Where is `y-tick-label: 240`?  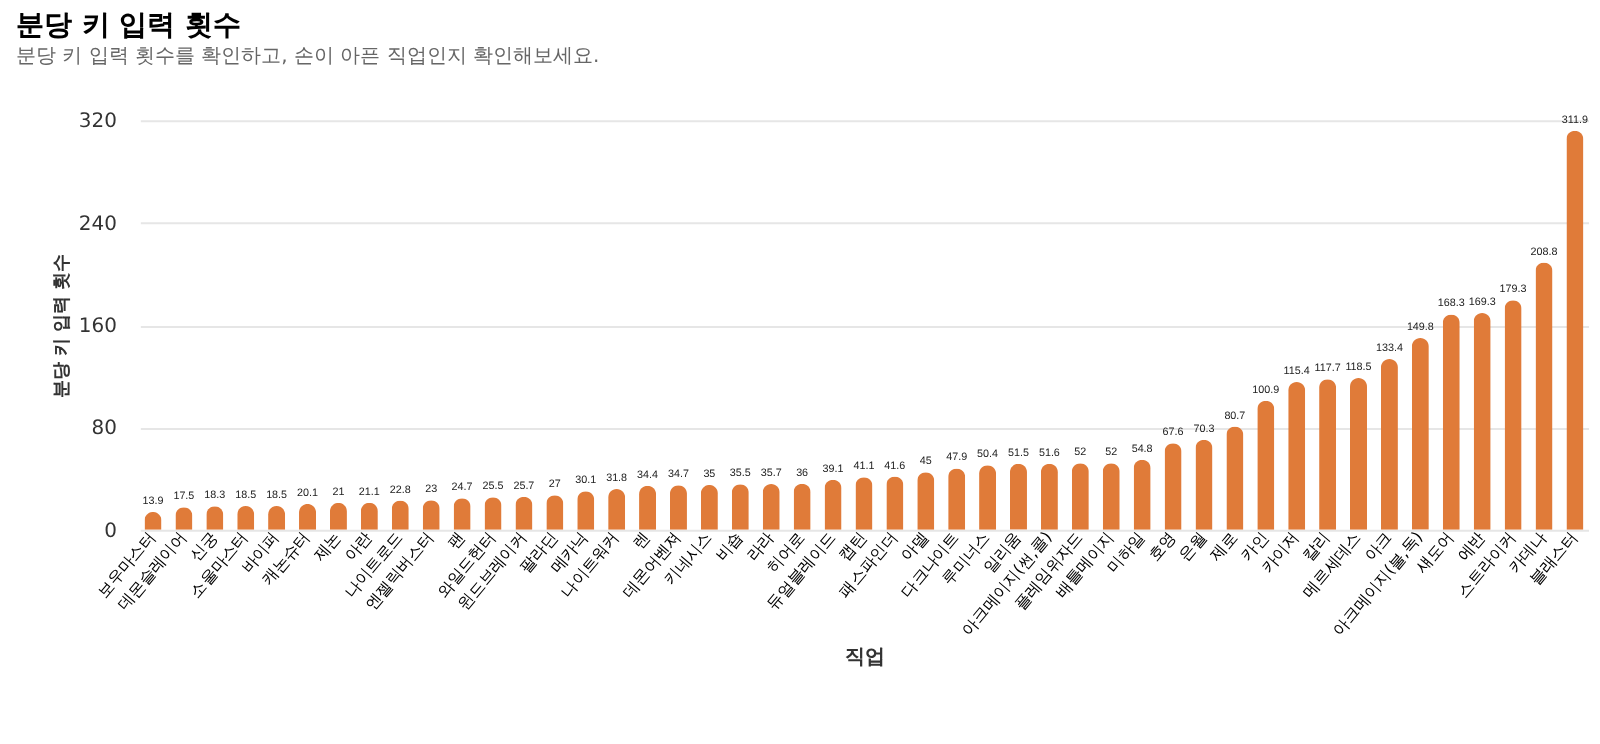 y-tick-label: 240 is located at coordinates (97, 224).